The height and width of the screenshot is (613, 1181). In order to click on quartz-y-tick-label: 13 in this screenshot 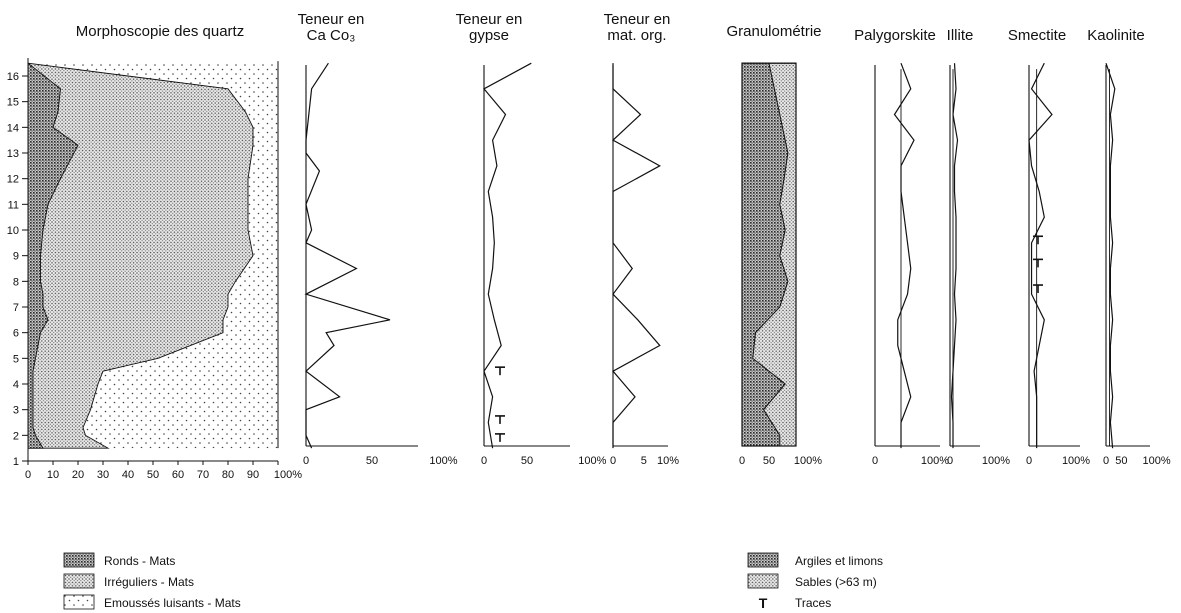, I will do `click(13, 154)`.